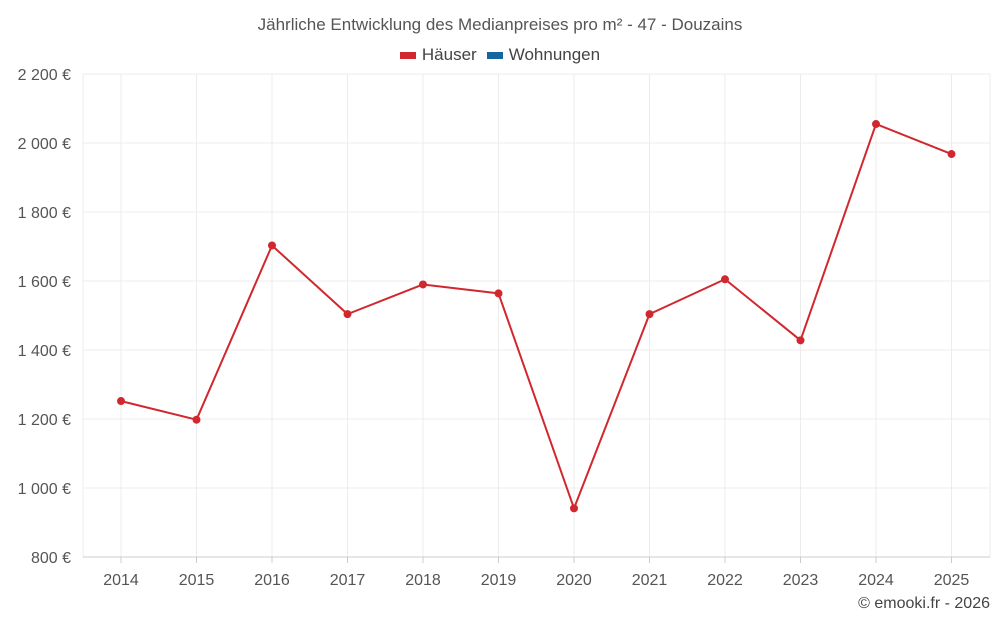  What do you see at coordinates (554, 54) in the screenshot?
I see `legend-label-wohnungen: Wohnungen` at bounding box center [554, 54].